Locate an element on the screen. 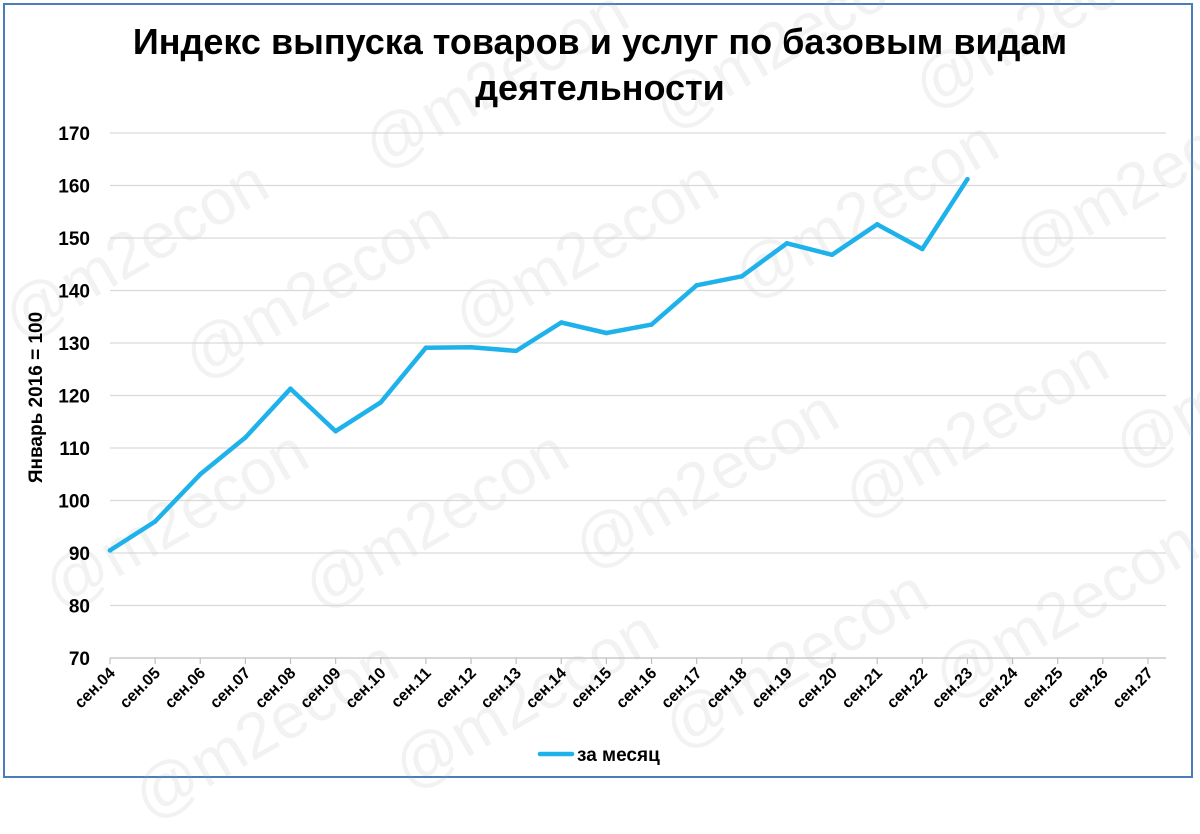 The image size is (1200, 834). x-tick-label: сен.14 is located at coordinates (546, 688).